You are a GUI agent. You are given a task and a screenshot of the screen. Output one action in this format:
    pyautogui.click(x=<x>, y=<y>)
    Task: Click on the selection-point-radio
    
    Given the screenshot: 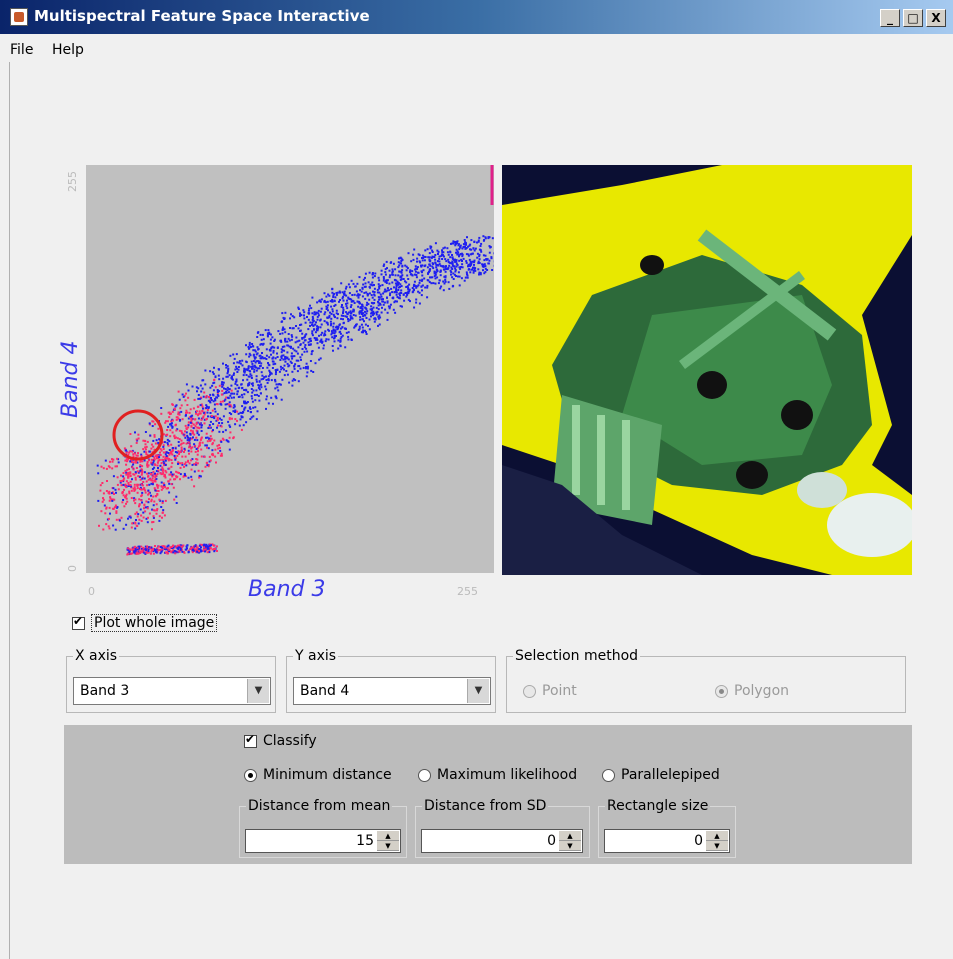 What is the action you would take?
    pyautogui.click(x=529, y=691)
    